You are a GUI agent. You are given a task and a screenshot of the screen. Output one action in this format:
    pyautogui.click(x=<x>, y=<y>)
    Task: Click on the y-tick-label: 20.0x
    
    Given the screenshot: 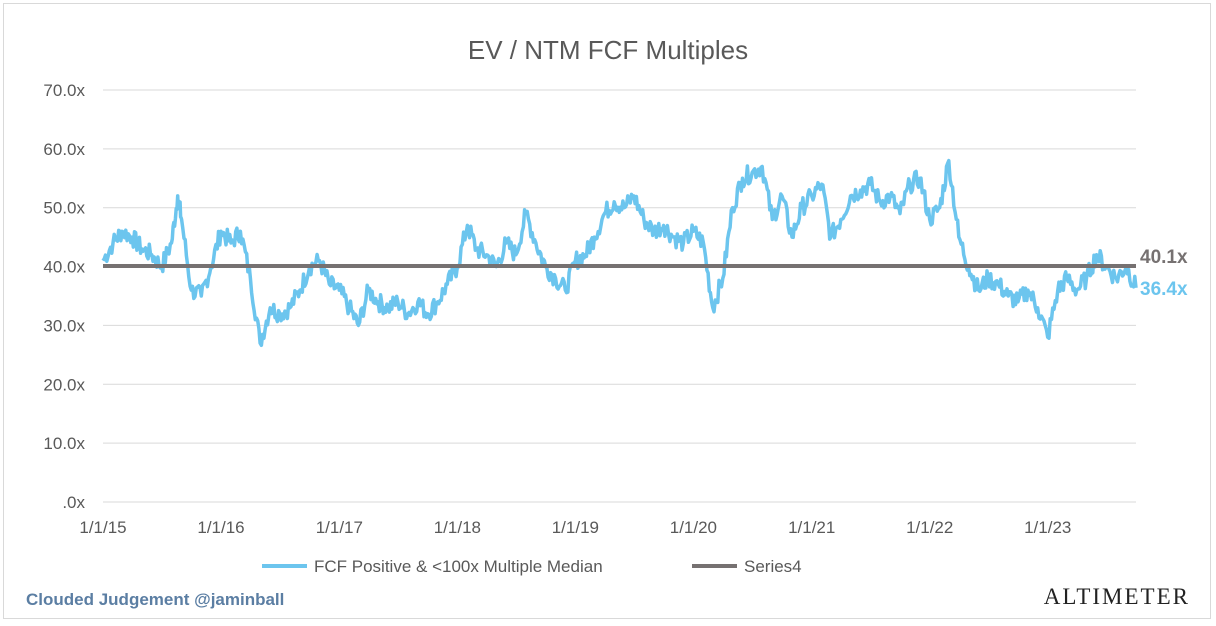 What is the action you would take?
    pyautogui.click(x=64, y=384)
    